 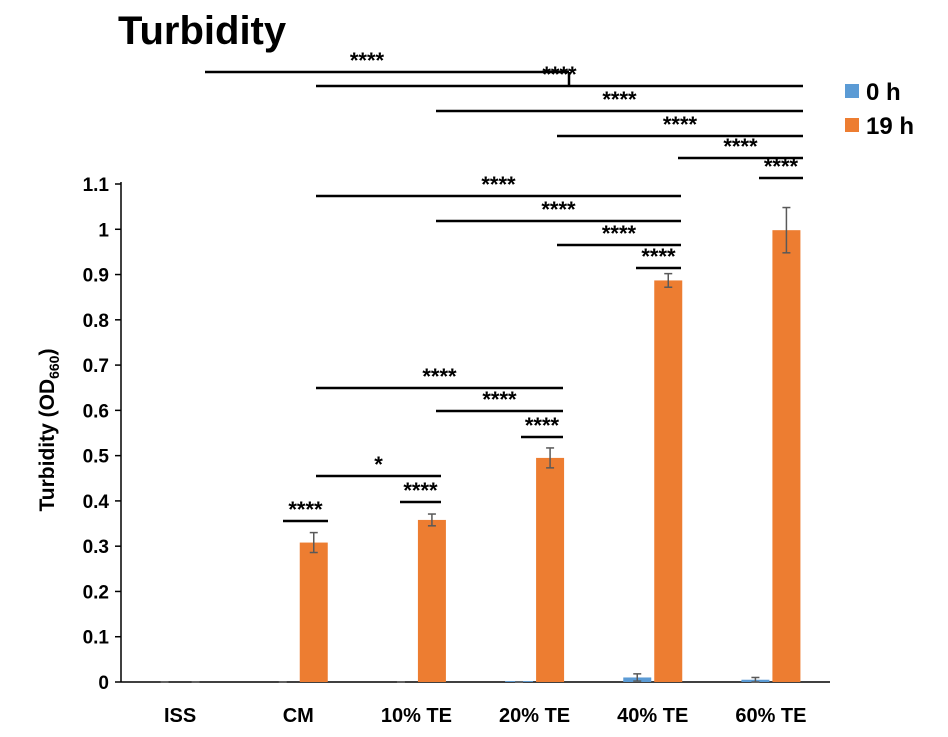 I want to click on y-tick-label: 0.5, so click(x=96, y=457).